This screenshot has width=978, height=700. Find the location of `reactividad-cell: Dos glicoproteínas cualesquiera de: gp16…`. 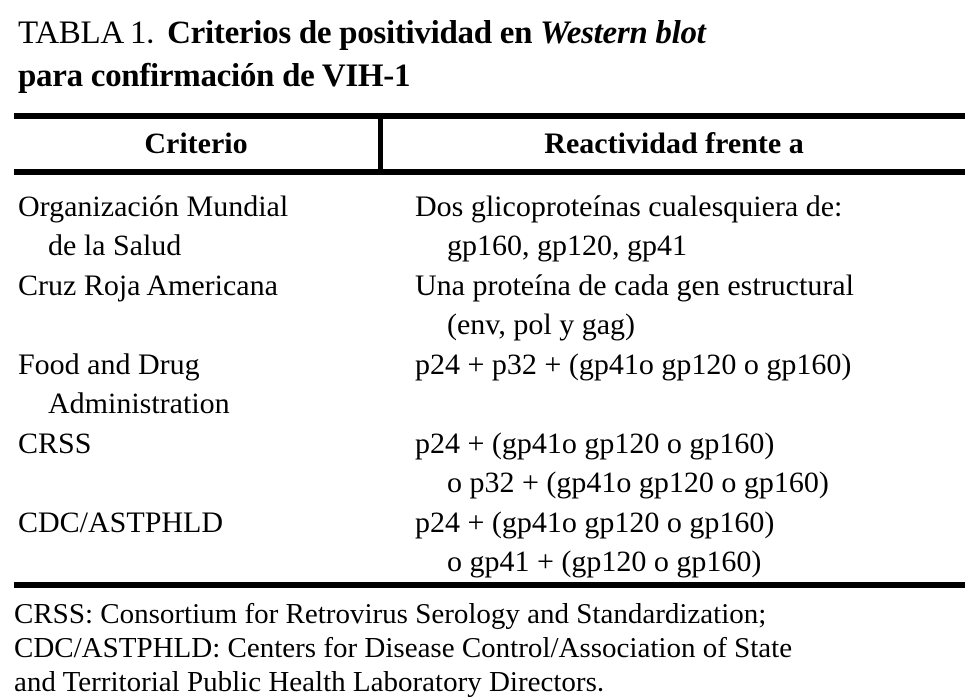

reactividad-cell: Dos glicoproteínas cualesquiera de: gp16… is located at coordinates (696, 226).